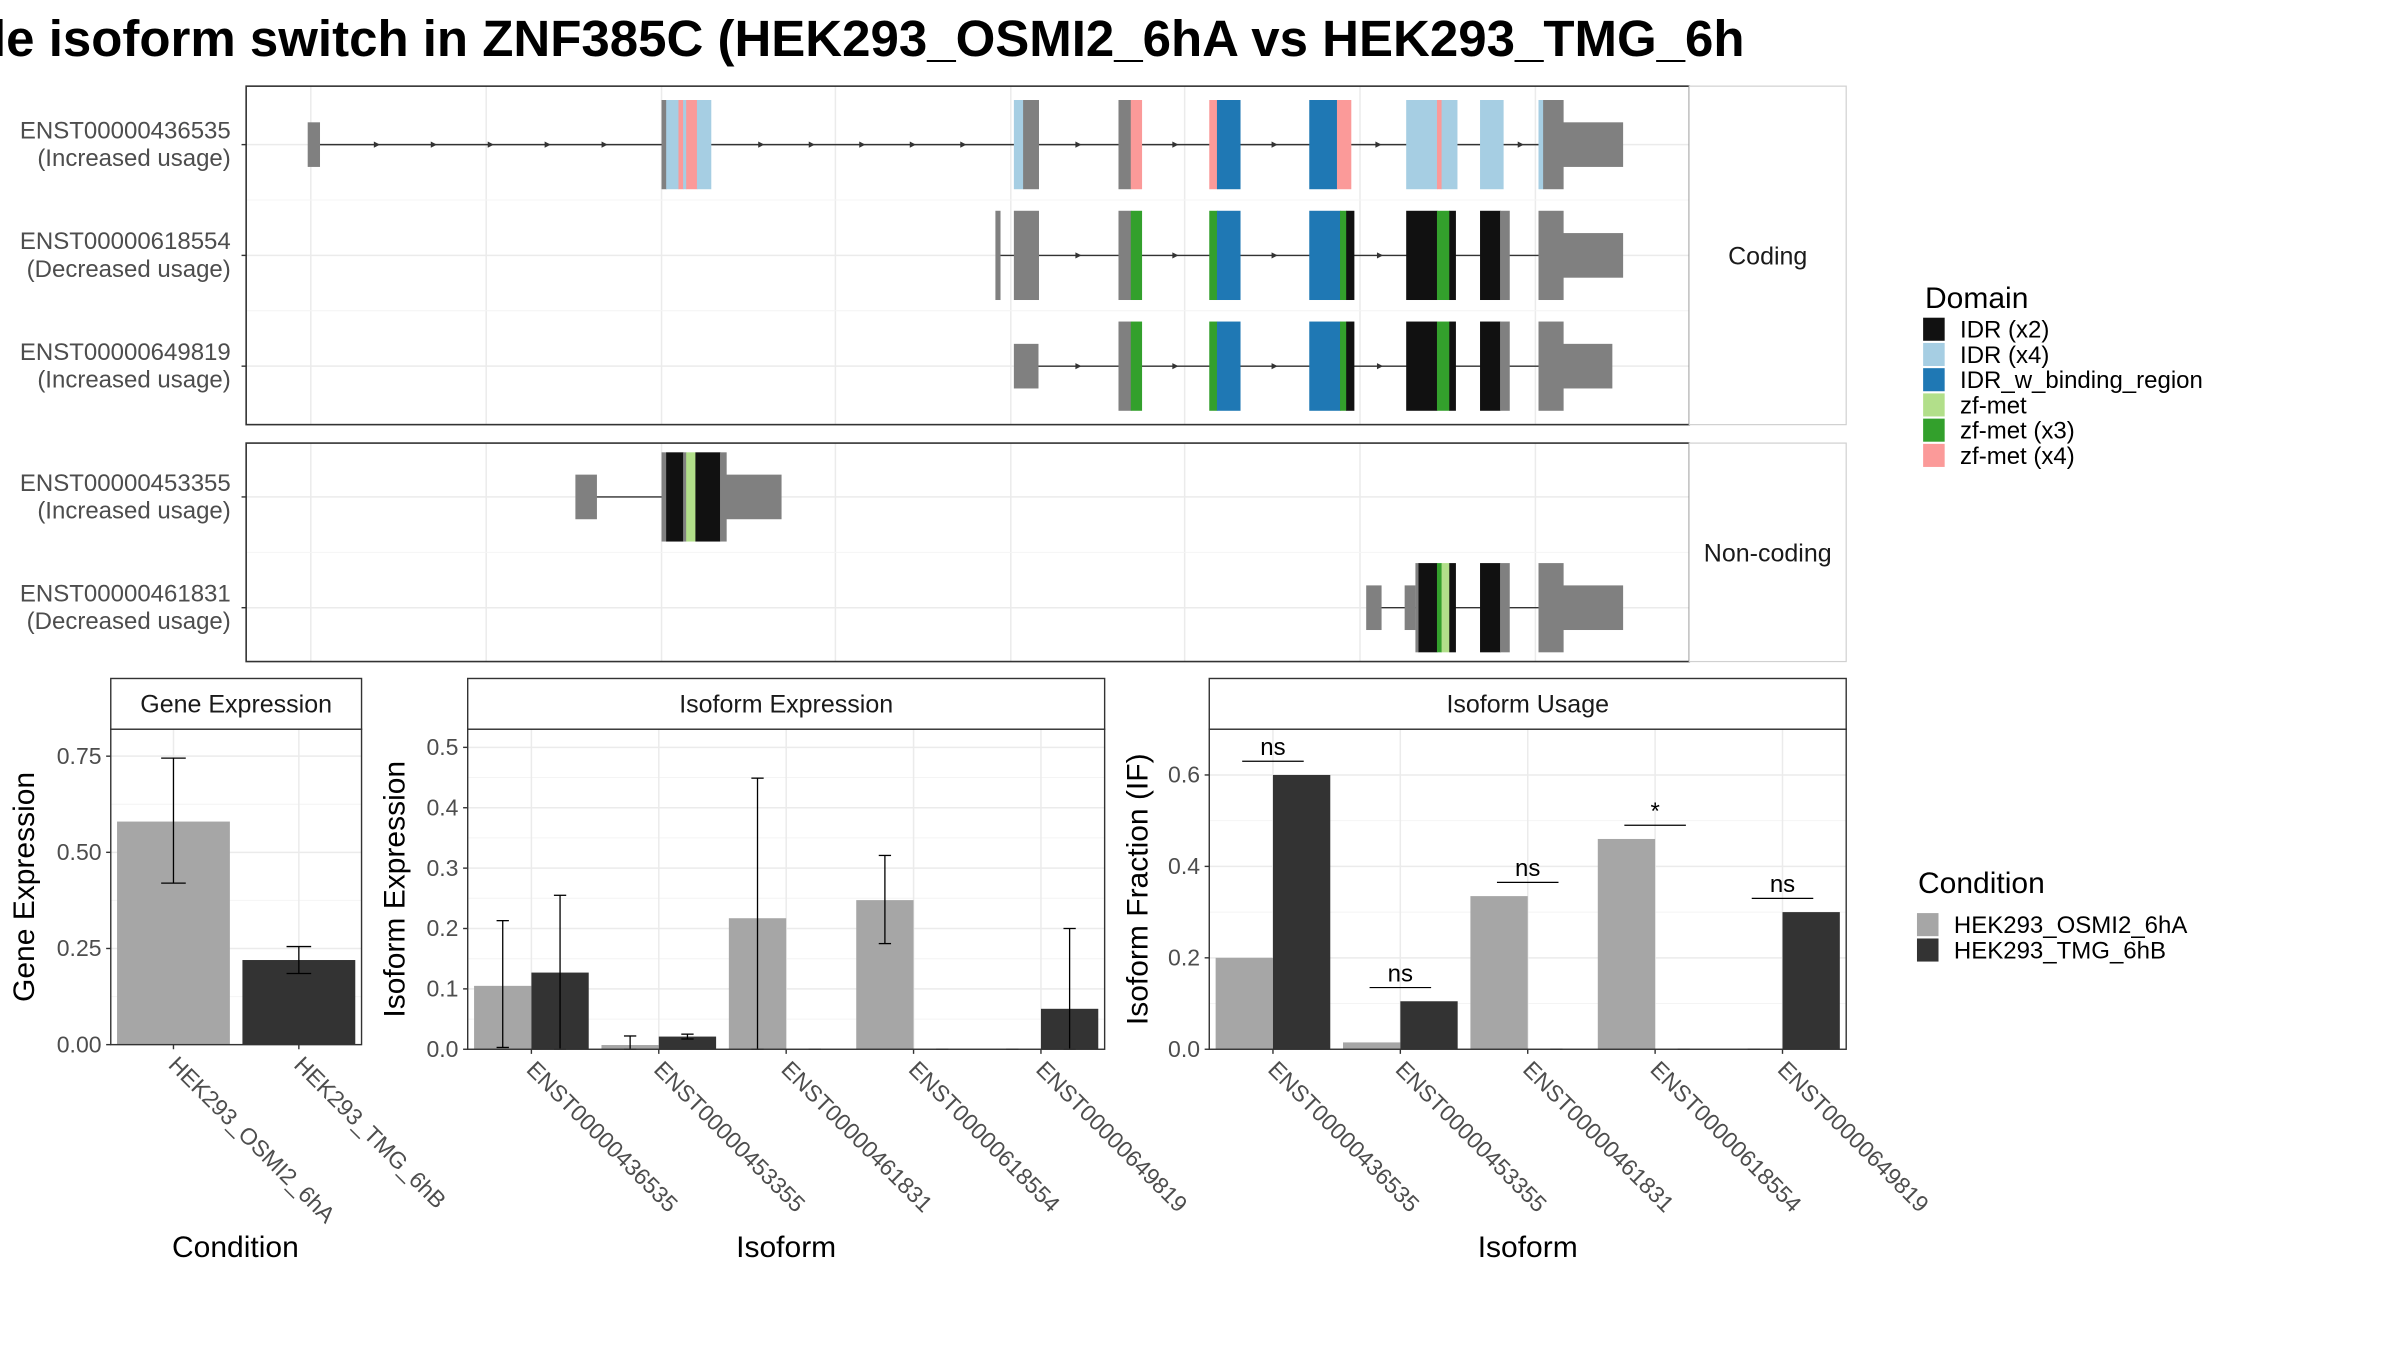 The height and width of the screenshot is (1350, 2400). What do you see at coordinates (129, 269) in the screenshot?
I see `transcript-usage-label: (Decreased usage)` at bounding box center [129, 269].